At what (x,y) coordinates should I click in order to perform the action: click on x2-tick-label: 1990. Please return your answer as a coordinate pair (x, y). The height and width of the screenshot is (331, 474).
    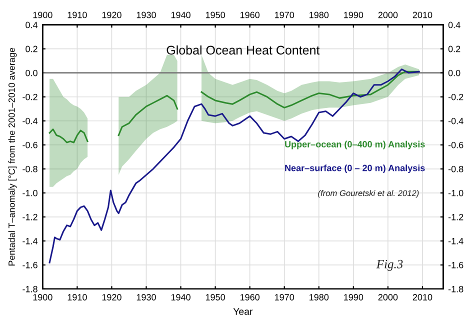
    Looking at the image, I should click on (354, 15).